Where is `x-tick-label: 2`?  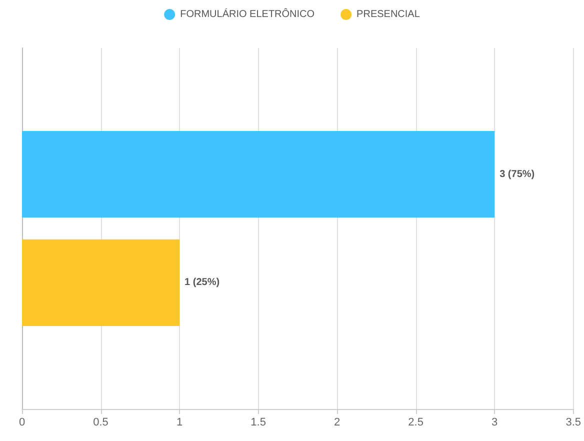
x-tick-label: 2 is located at coordinates (337, 422).